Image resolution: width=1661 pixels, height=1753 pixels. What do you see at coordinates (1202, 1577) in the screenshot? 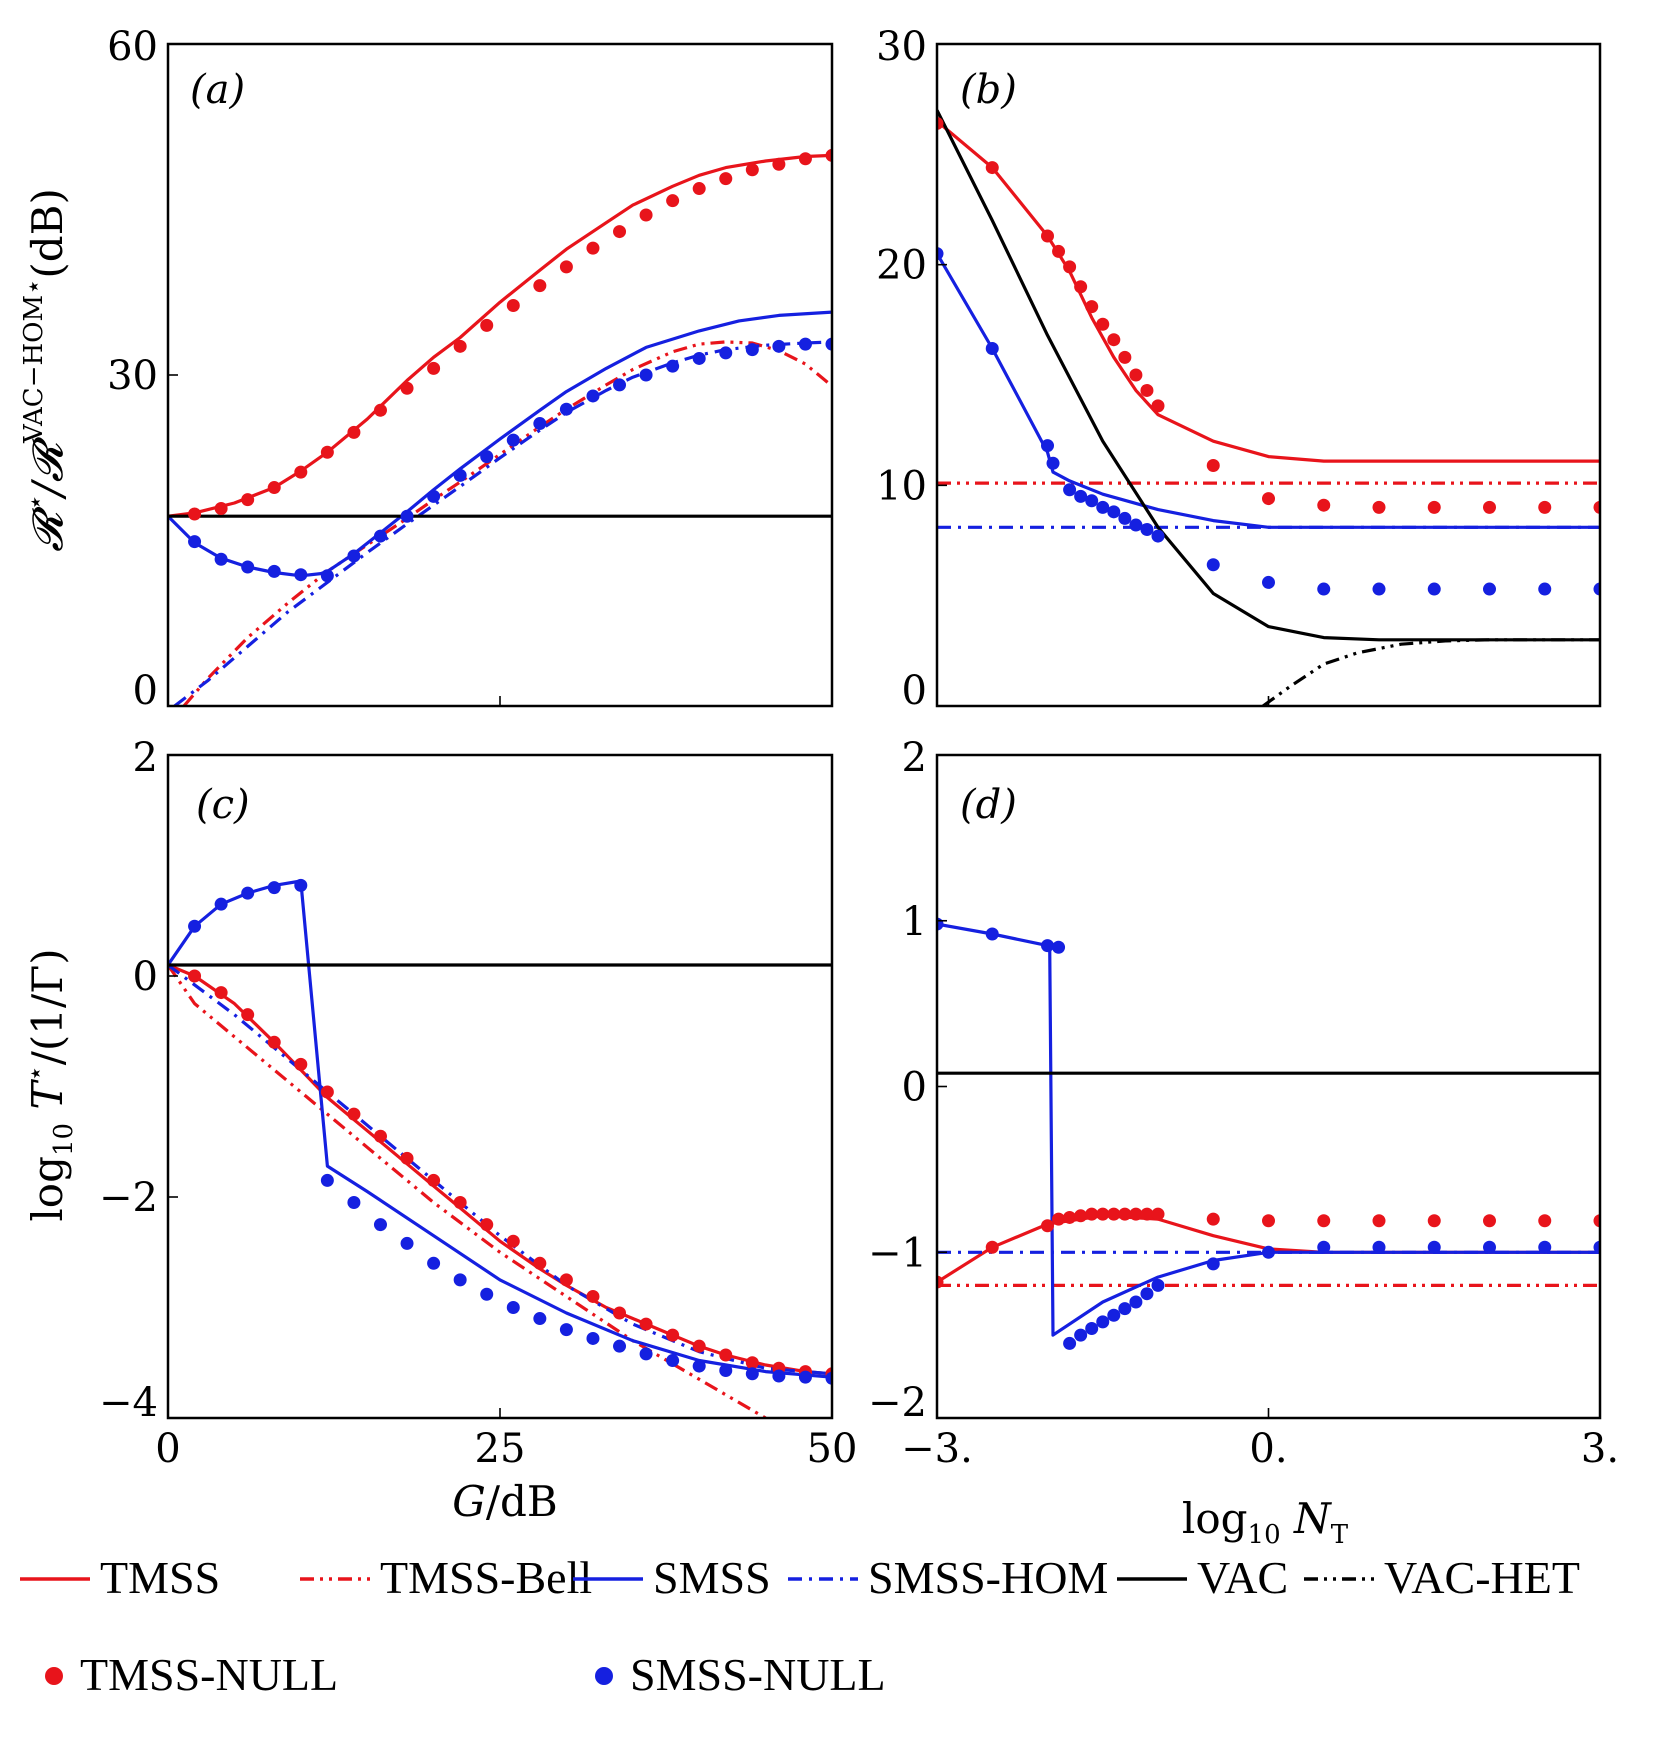
I see `legend-item-vac: VAC` at bounding box center [1202, 1577].